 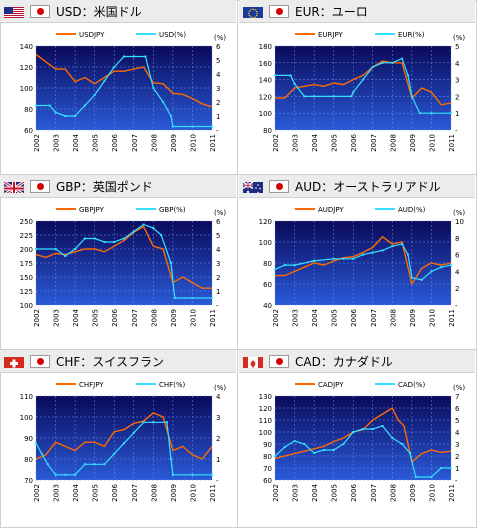 I want to click on legend-label: AUDJPY, so click(x=331, y=210).